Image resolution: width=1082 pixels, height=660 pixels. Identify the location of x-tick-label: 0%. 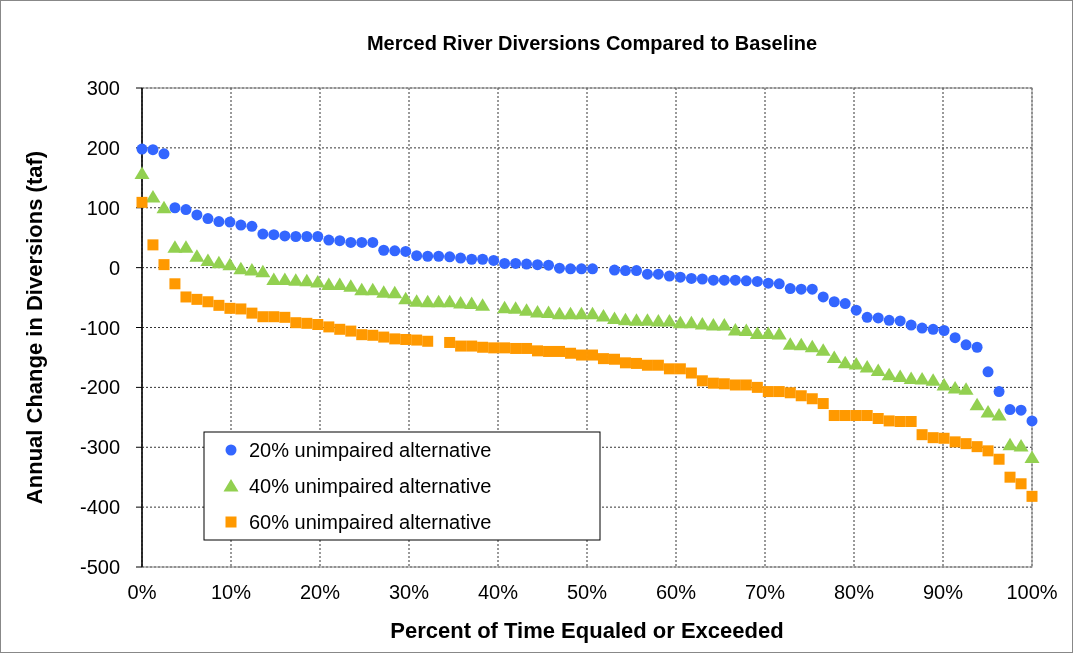
(142, 592).